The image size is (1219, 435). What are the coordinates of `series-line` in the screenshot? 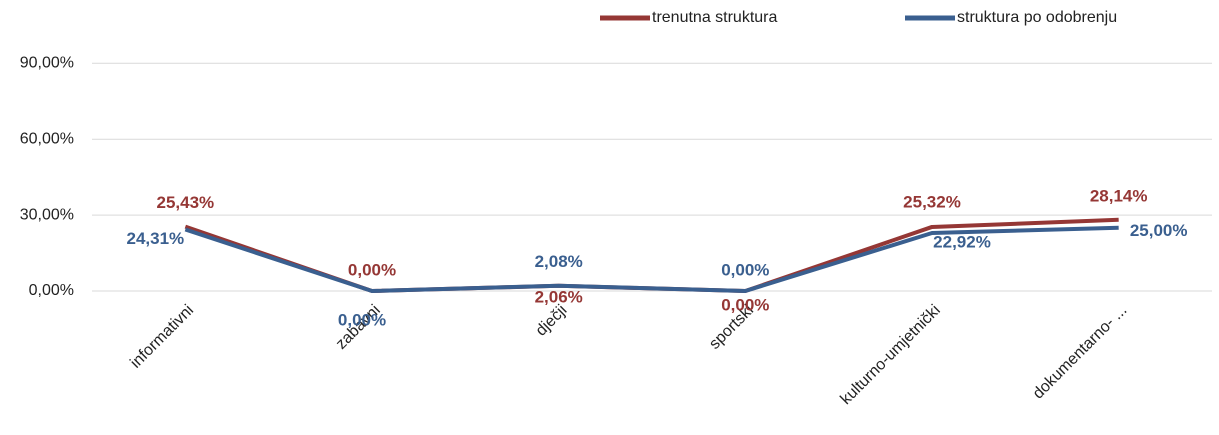 It's located at (651, 259).